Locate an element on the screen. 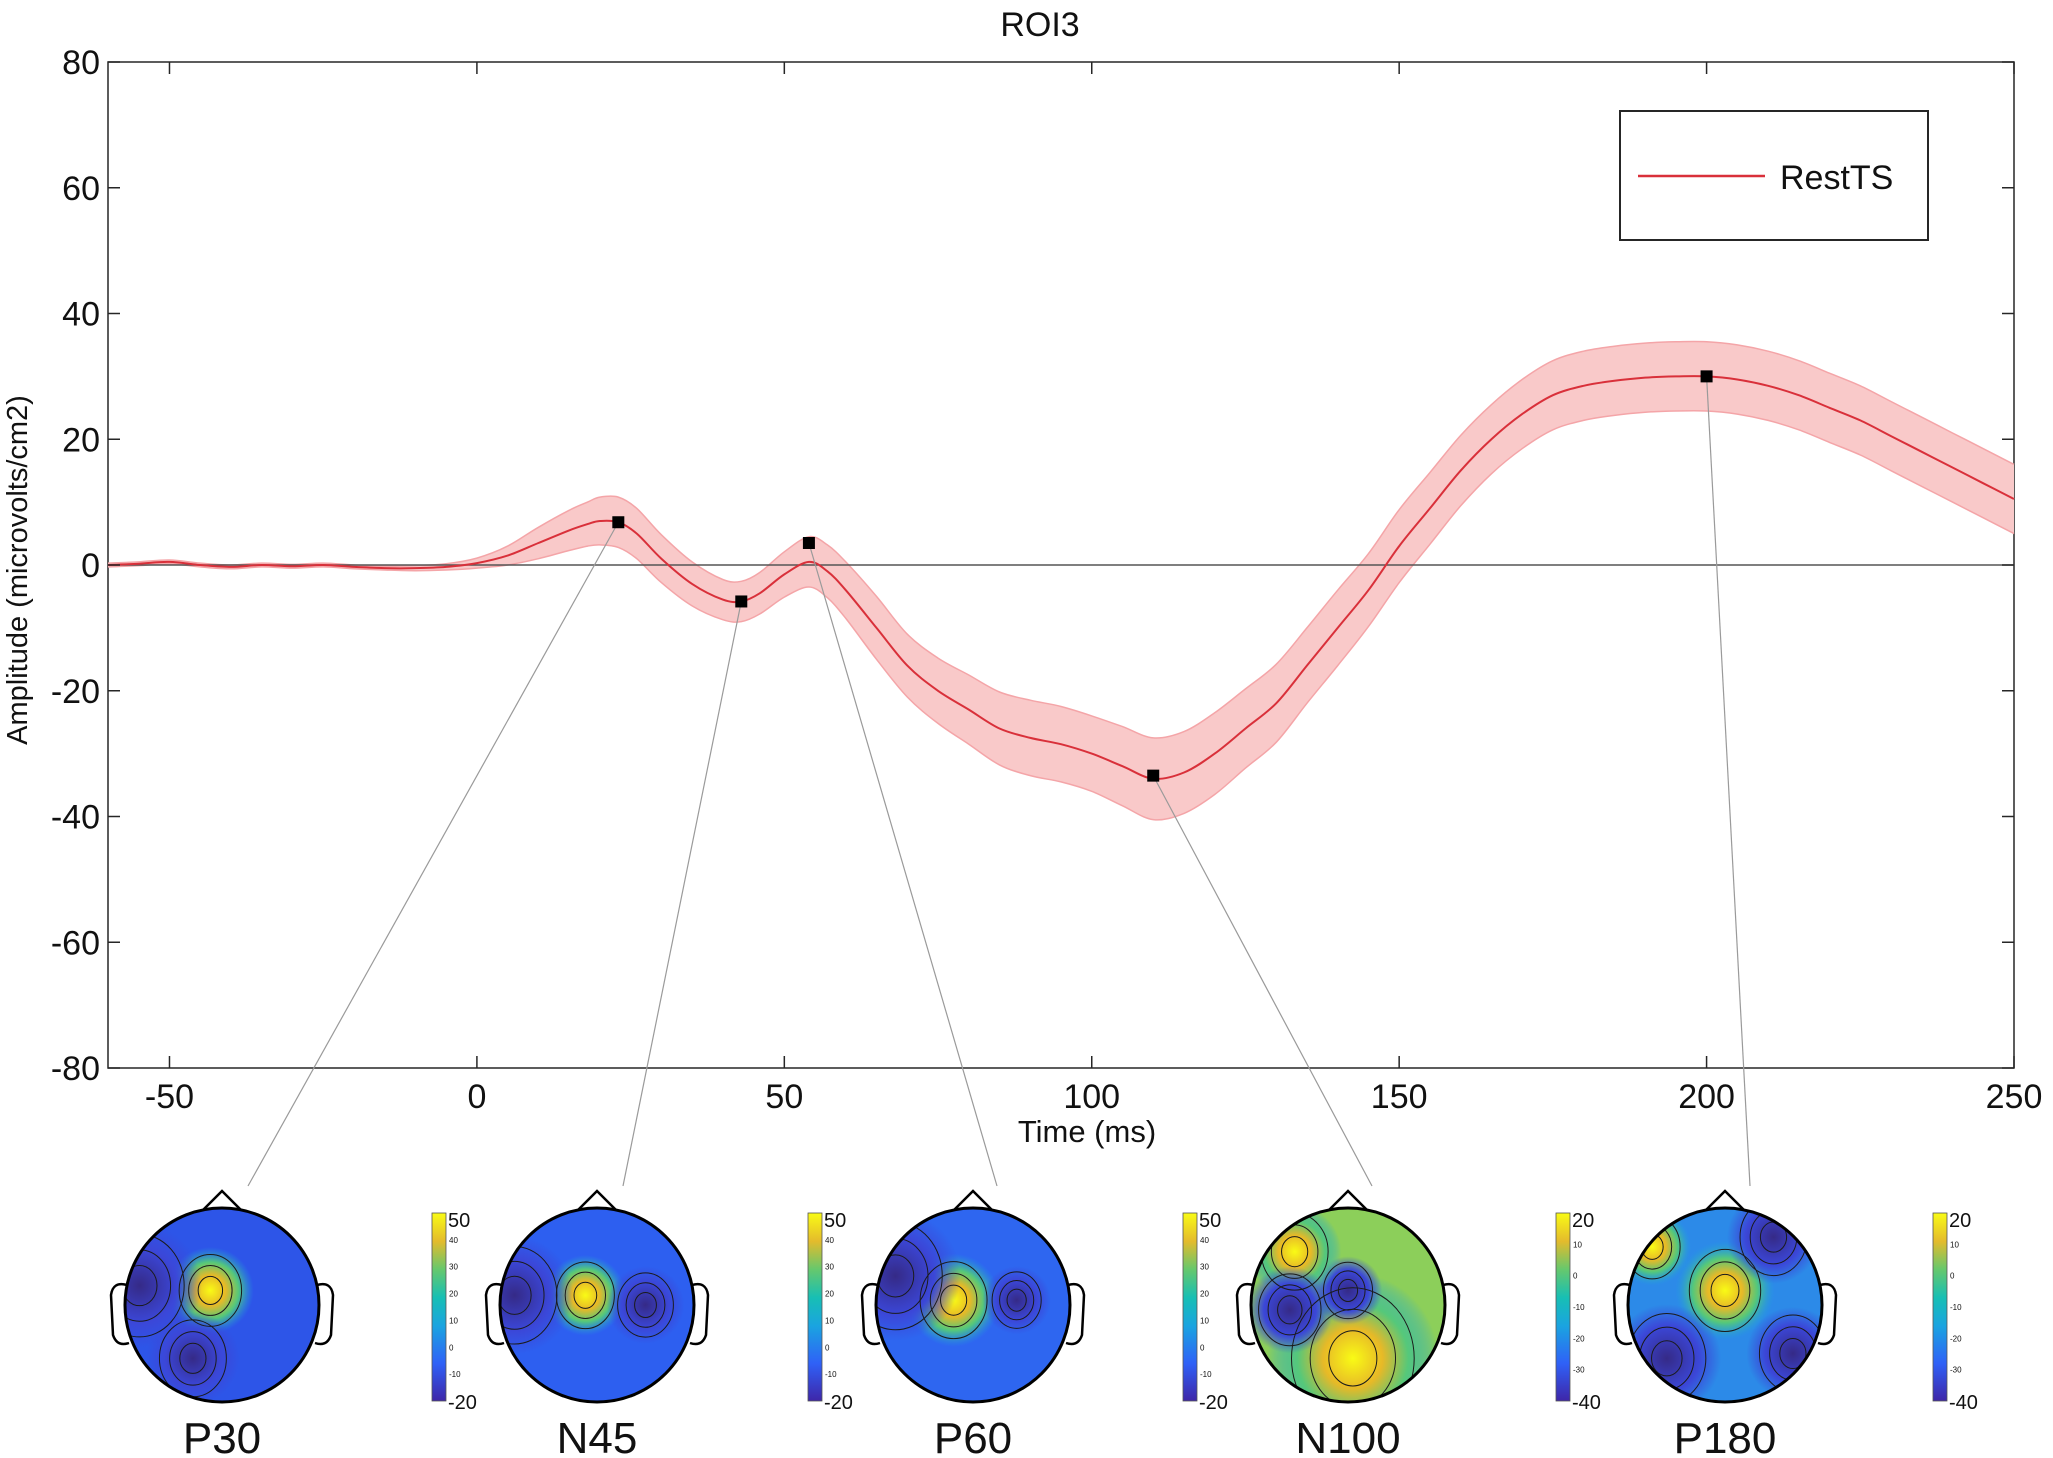  topomap-label: P60 is located at coordinates (973, 1436).